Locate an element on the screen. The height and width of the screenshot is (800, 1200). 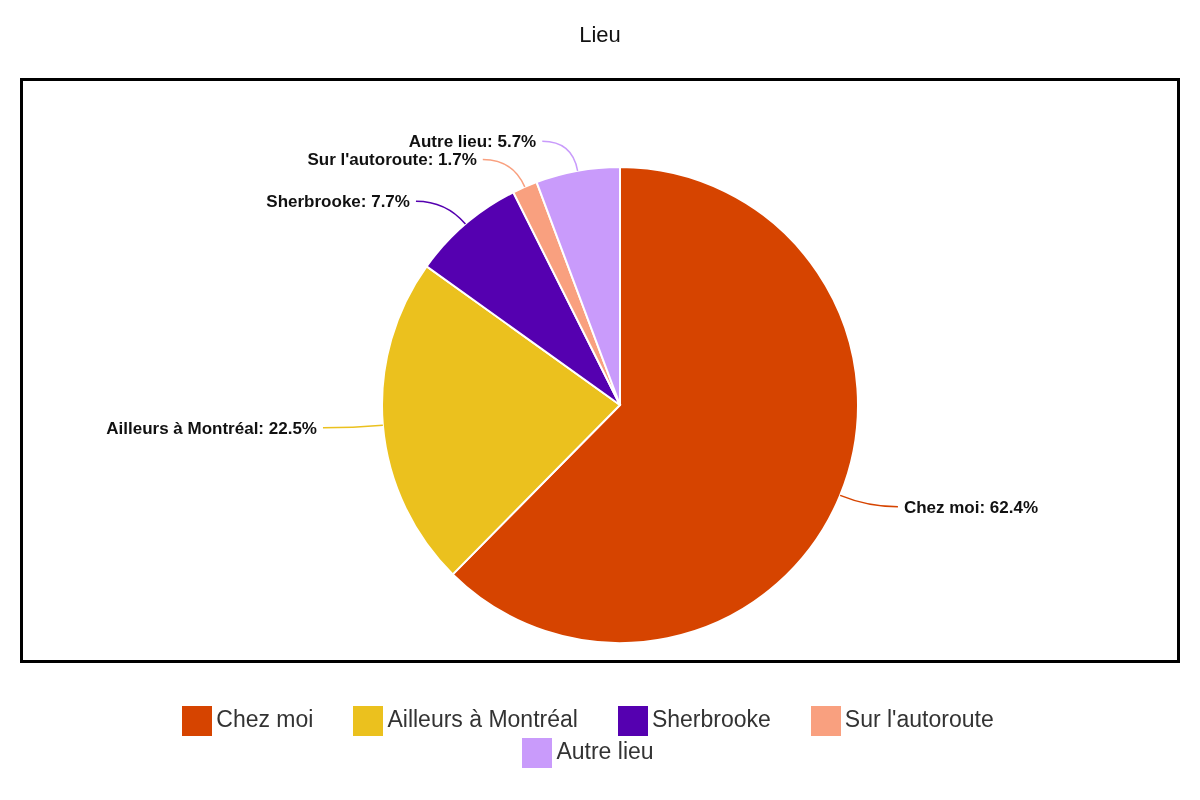
chart-title: Lieu is located at coordinates (600, 35).